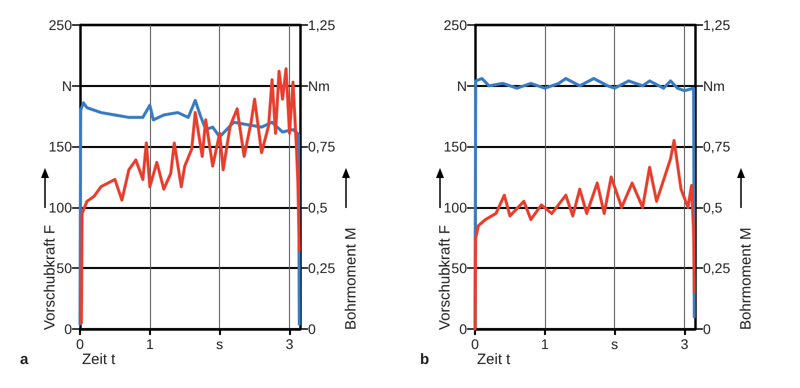  Describe the element at coordinates (24, 359) in the screenshot. I see `text: a` at that location.